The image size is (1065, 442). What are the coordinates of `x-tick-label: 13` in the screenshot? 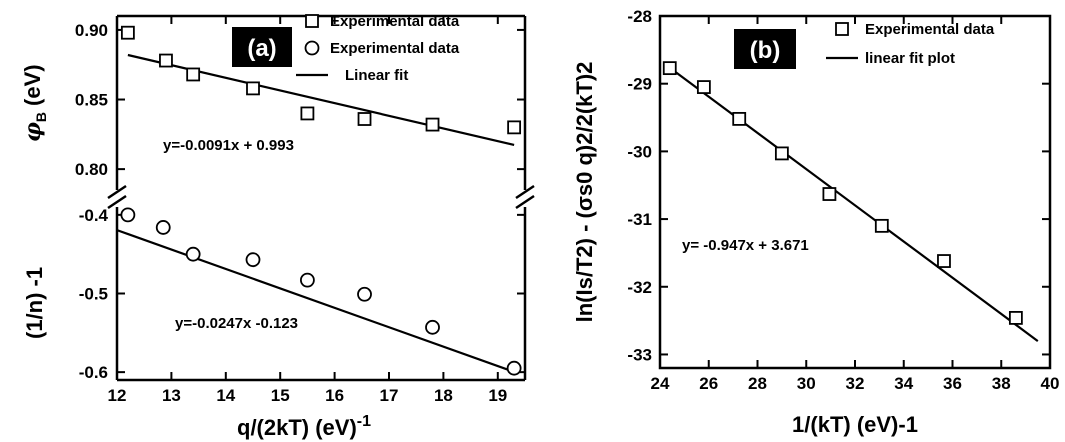 It's located at (171, 395).